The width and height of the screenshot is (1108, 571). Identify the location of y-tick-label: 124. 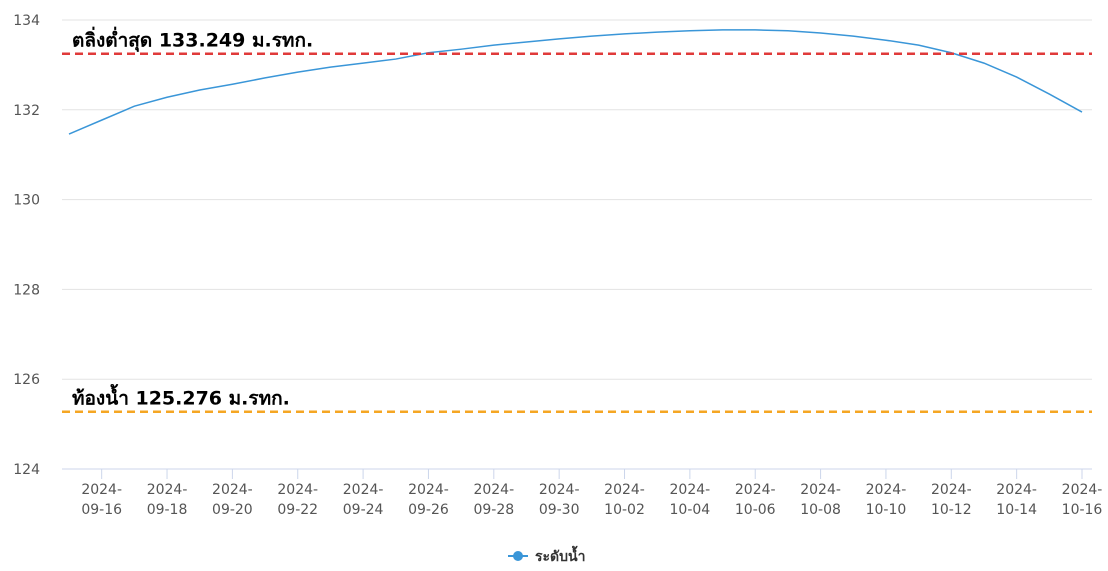
(26, 470).